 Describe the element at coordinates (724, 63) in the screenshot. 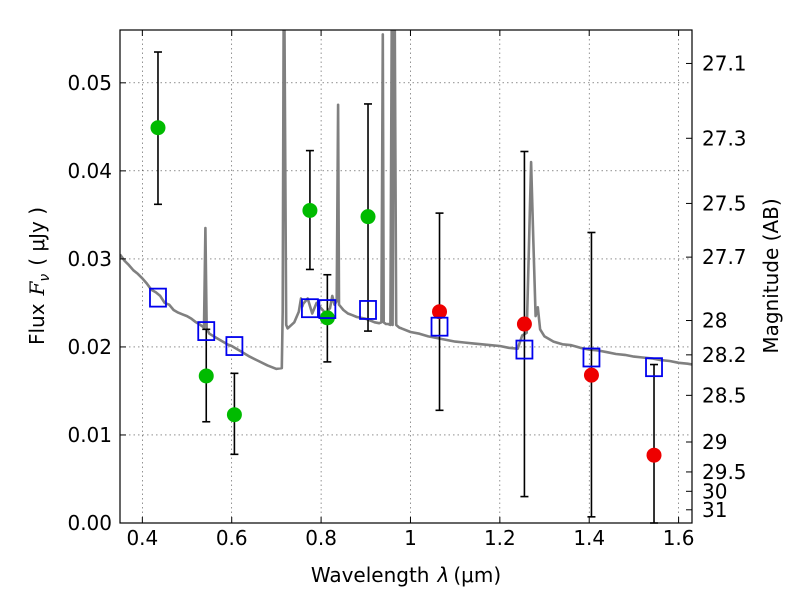

I see `y2-tick-label: 27.1` at that location.